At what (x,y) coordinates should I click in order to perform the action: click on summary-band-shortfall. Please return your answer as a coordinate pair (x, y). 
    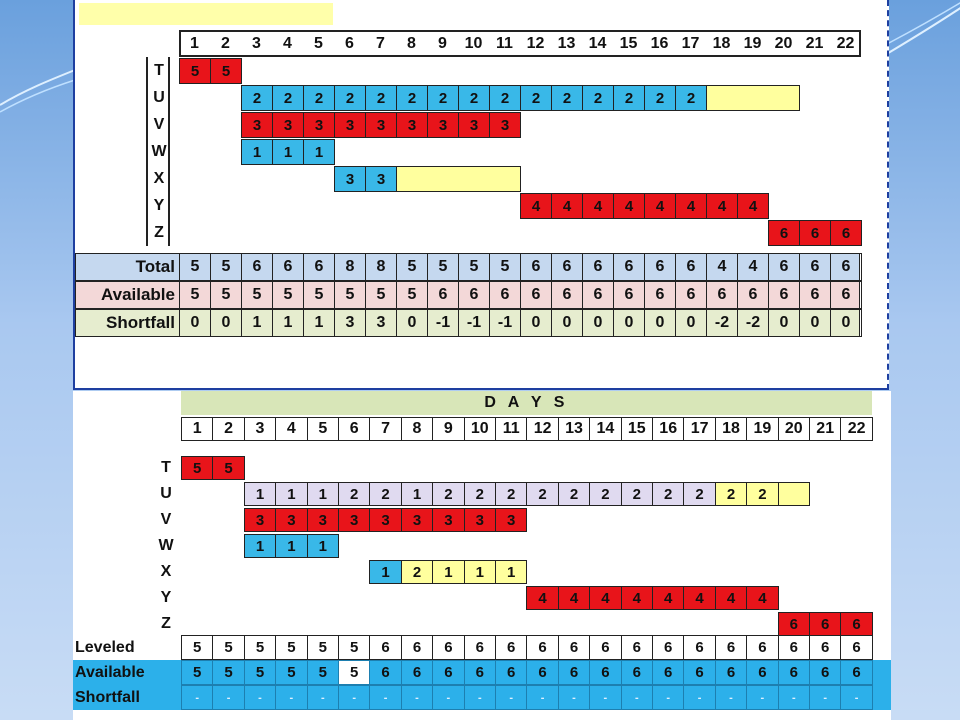
    Looking at the image, I should click on (482, 697).